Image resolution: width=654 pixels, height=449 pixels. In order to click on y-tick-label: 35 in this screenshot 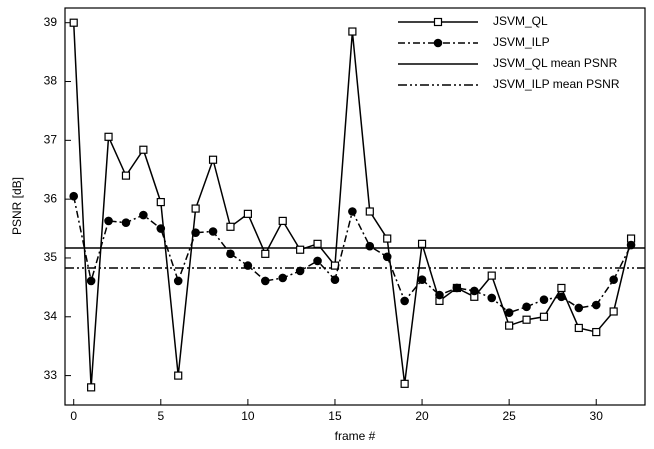, I will do `click(51, 257)`.